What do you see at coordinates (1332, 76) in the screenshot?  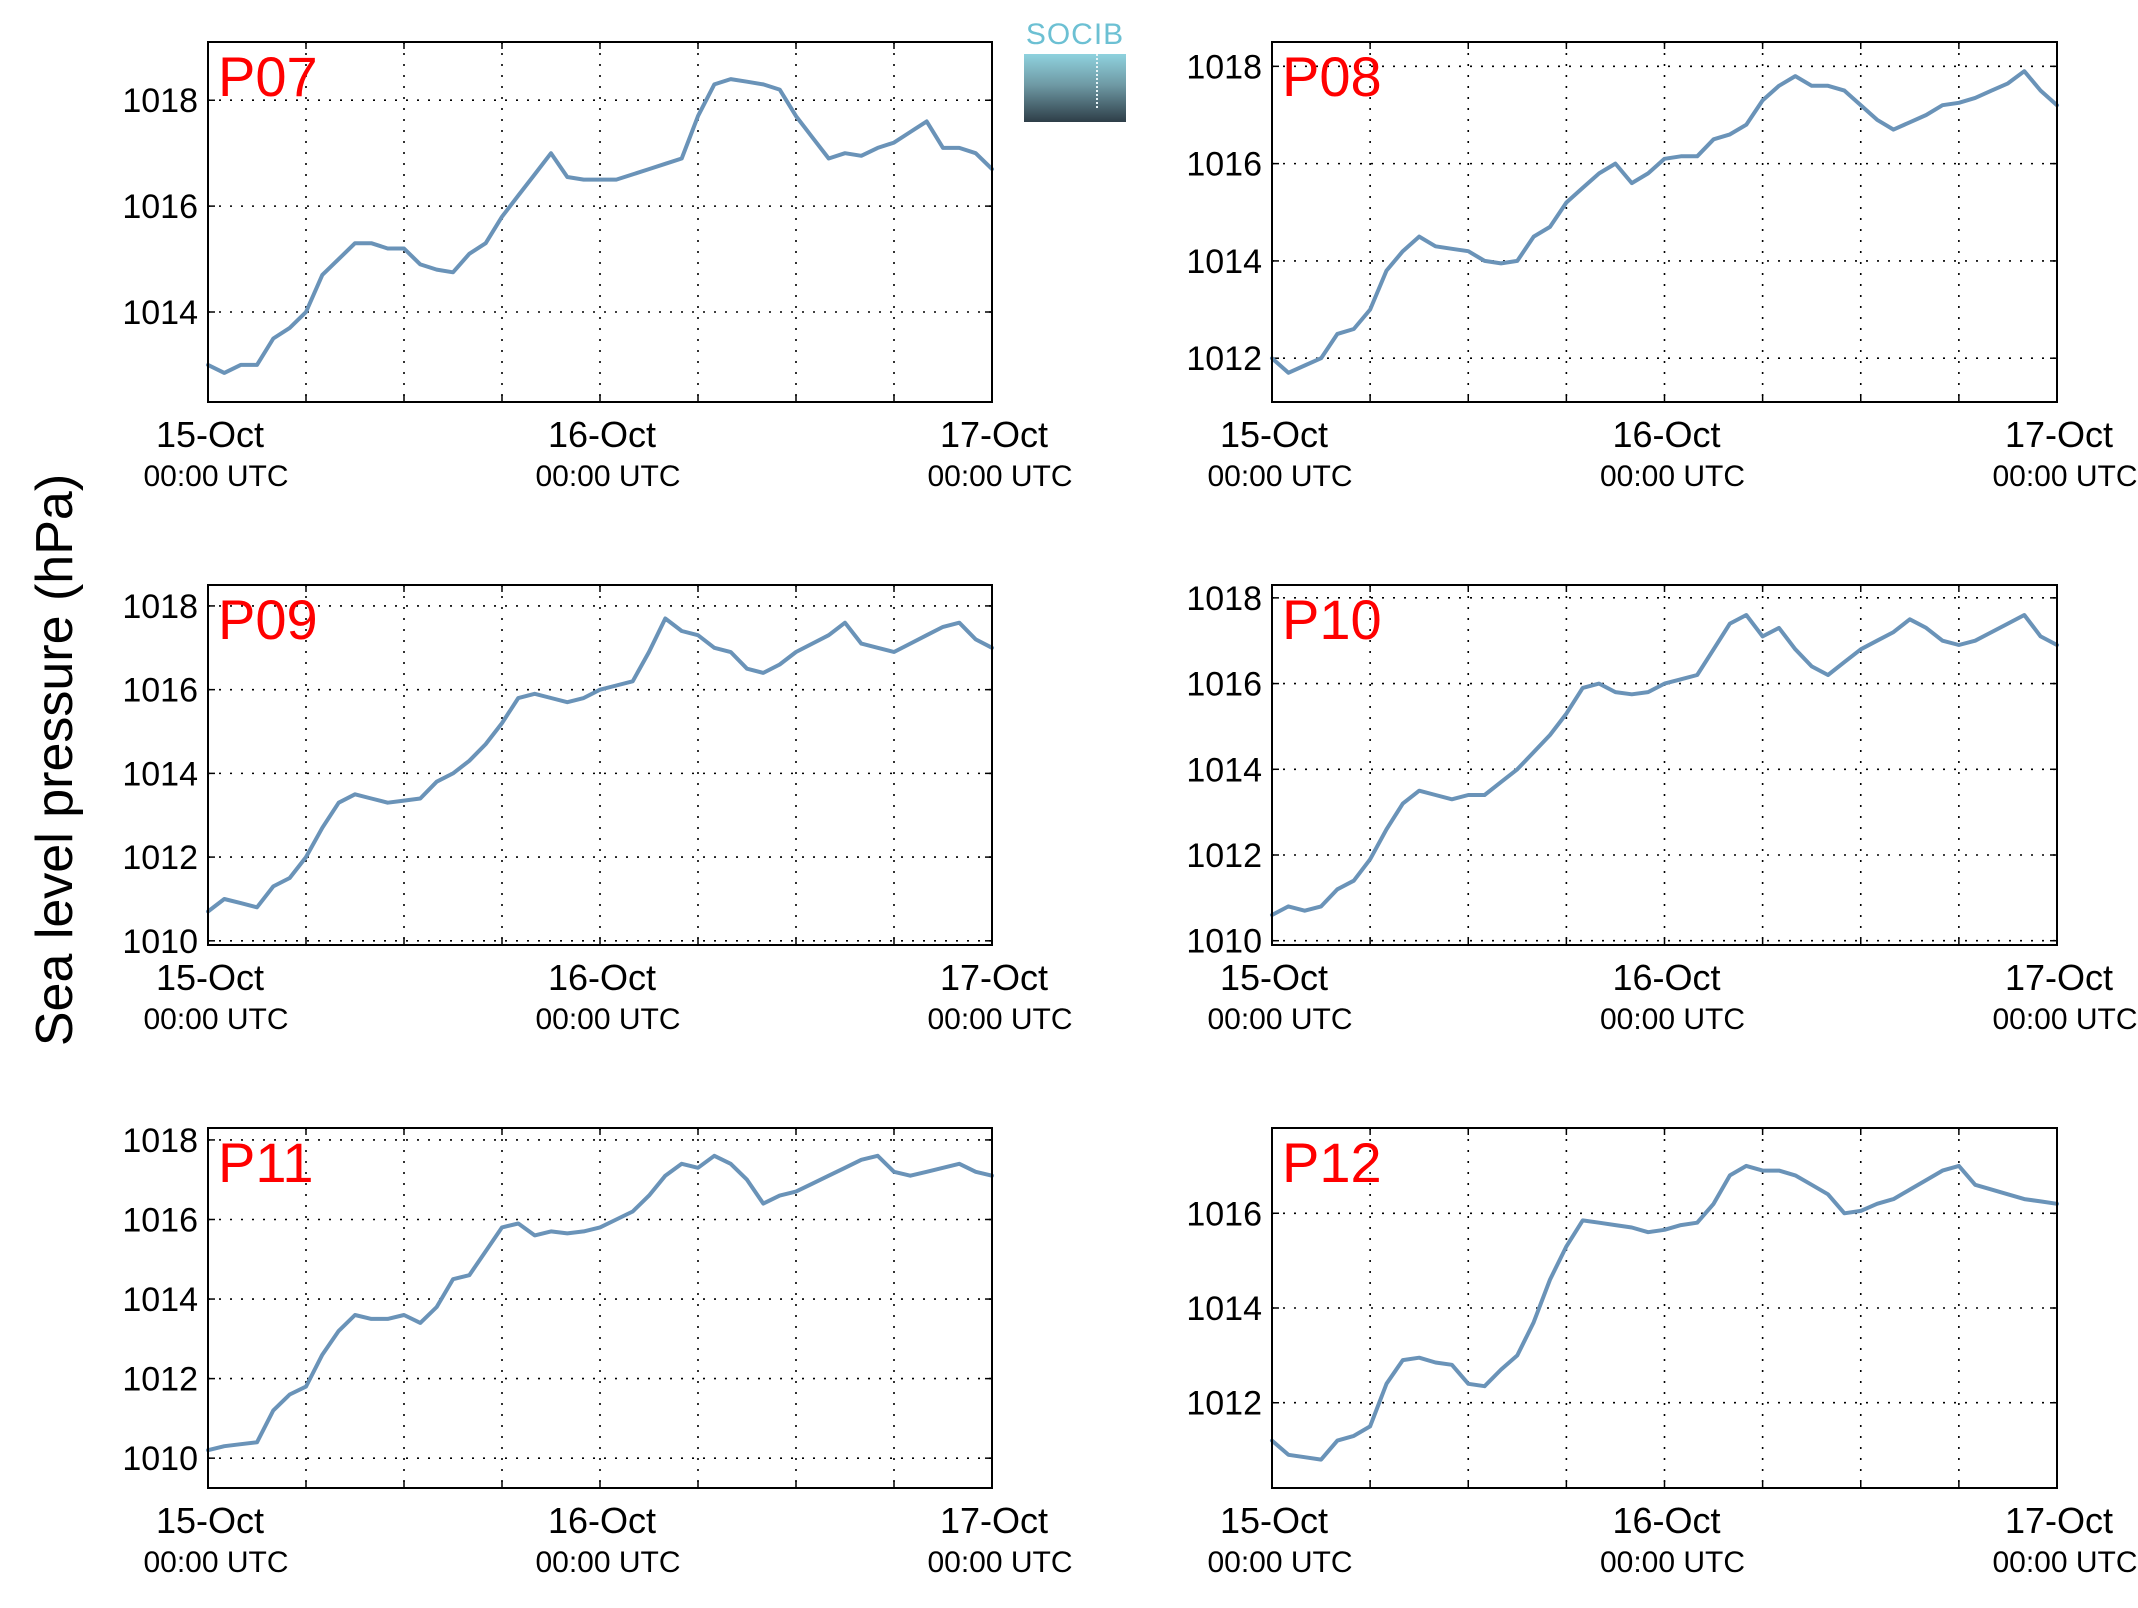 I see `panel-title: P08` at bounding box center [1332, 76].